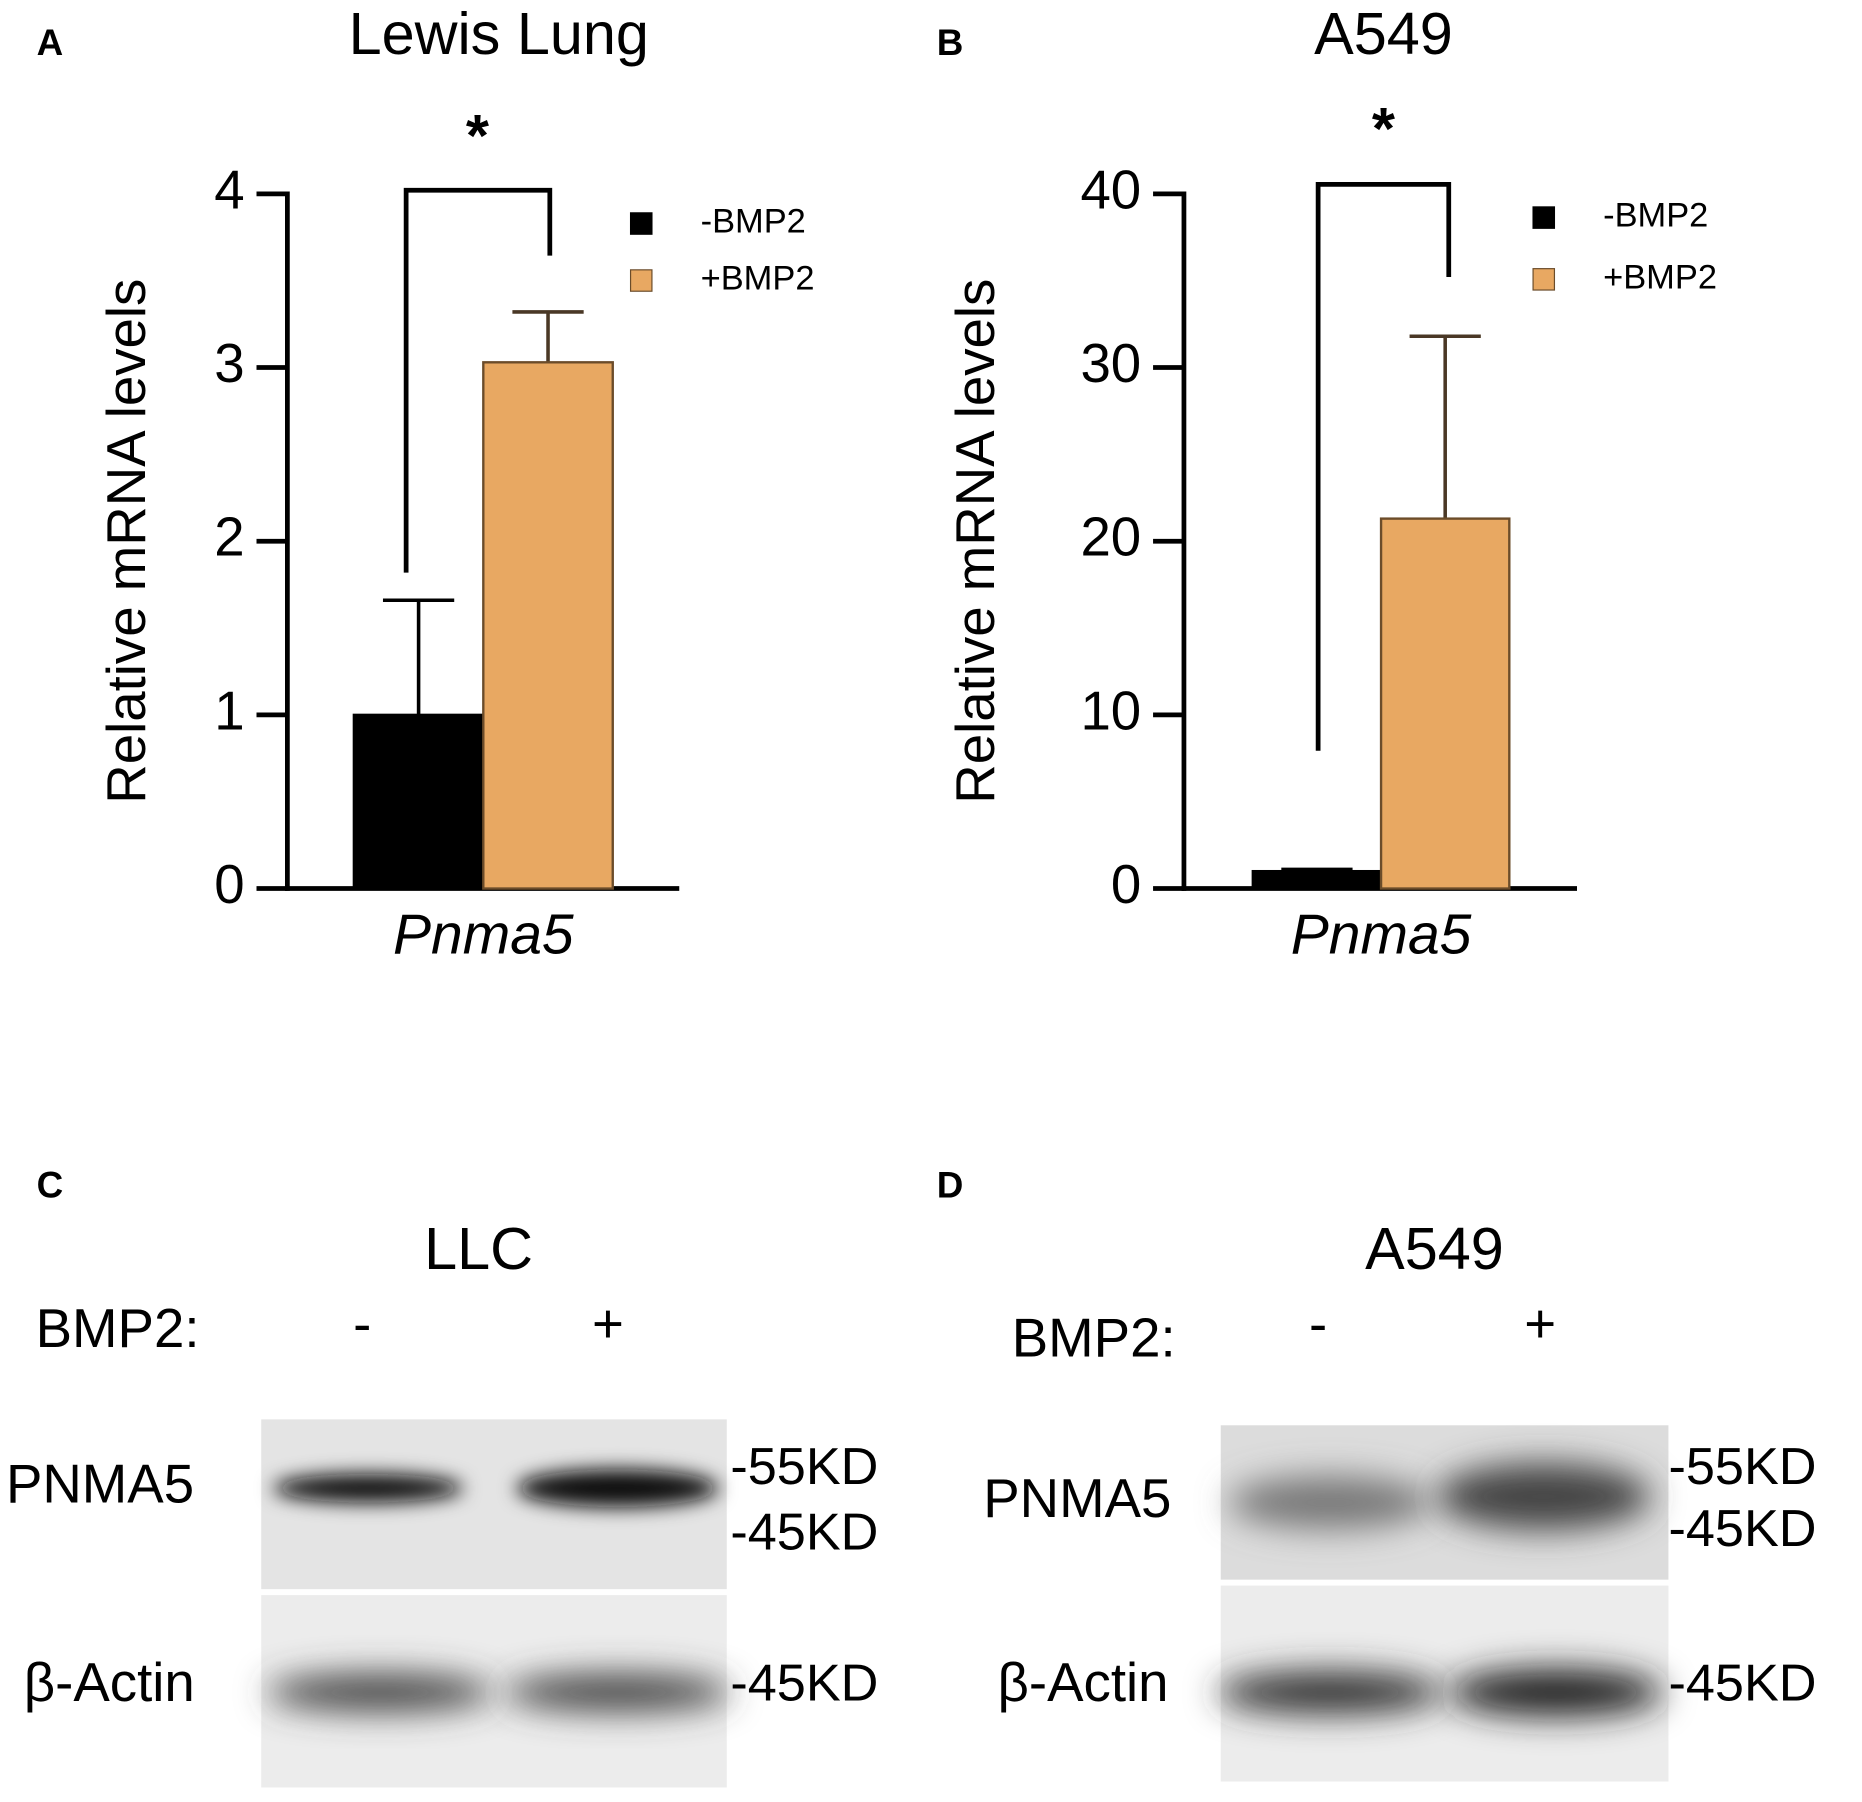 Image resolution: width=1862 pixels, height=1802 pixels. I want to click on chart-title: A549, so click(1383, 33).